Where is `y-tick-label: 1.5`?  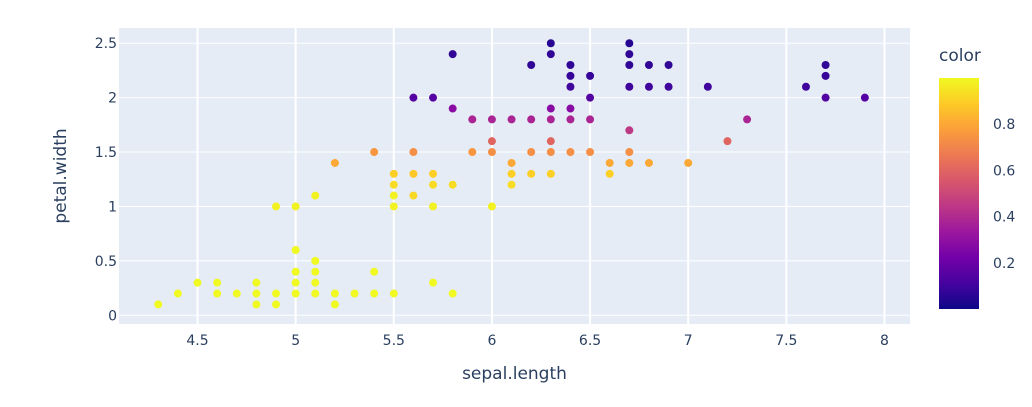 y-tick-label: 1.5 is located at coordinates (106, 153).